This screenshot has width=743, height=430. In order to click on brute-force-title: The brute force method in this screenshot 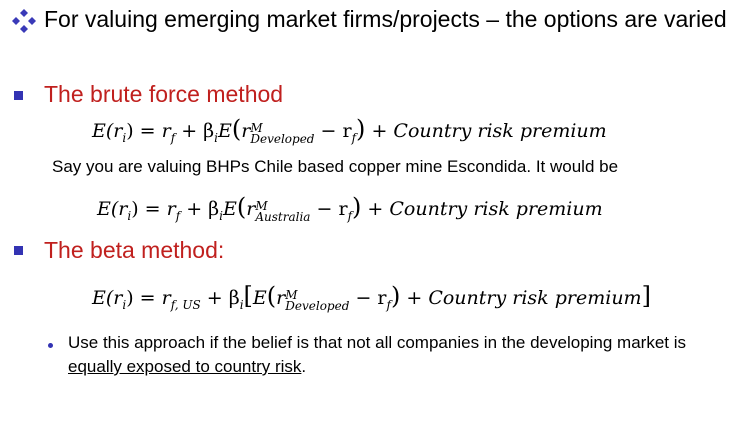, I will do `click(164, 94)`.